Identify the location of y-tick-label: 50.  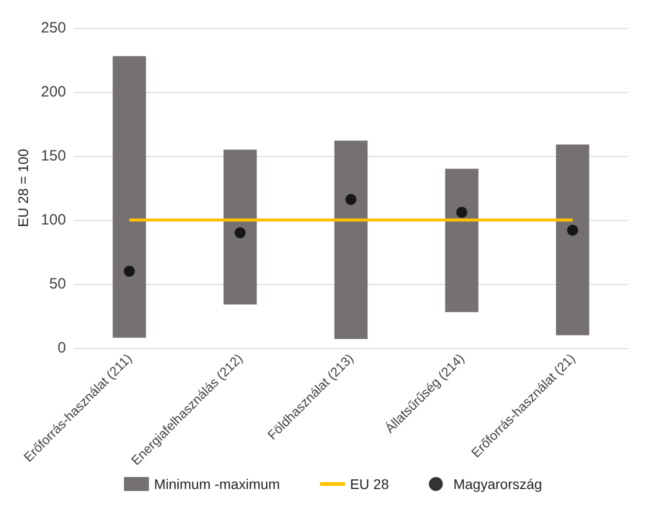
(57, 284).